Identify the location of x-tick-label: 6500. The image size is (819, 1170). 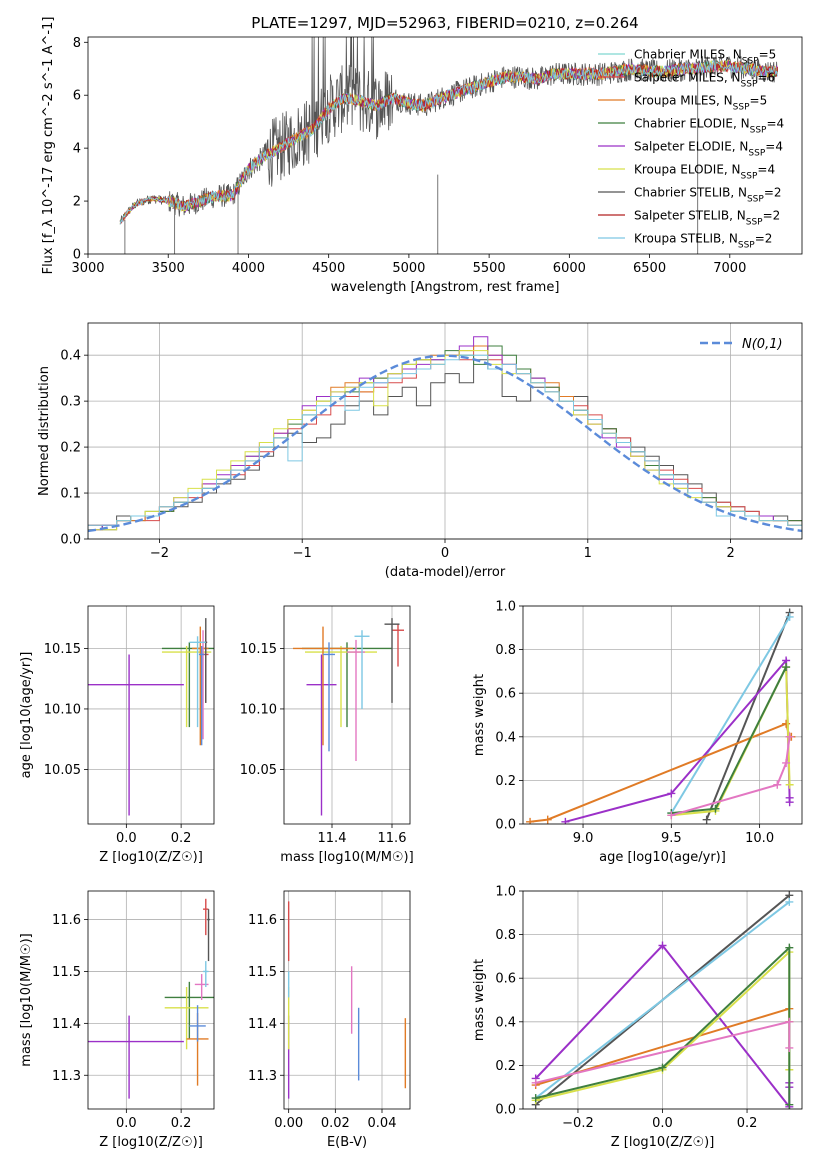
(649, 268).